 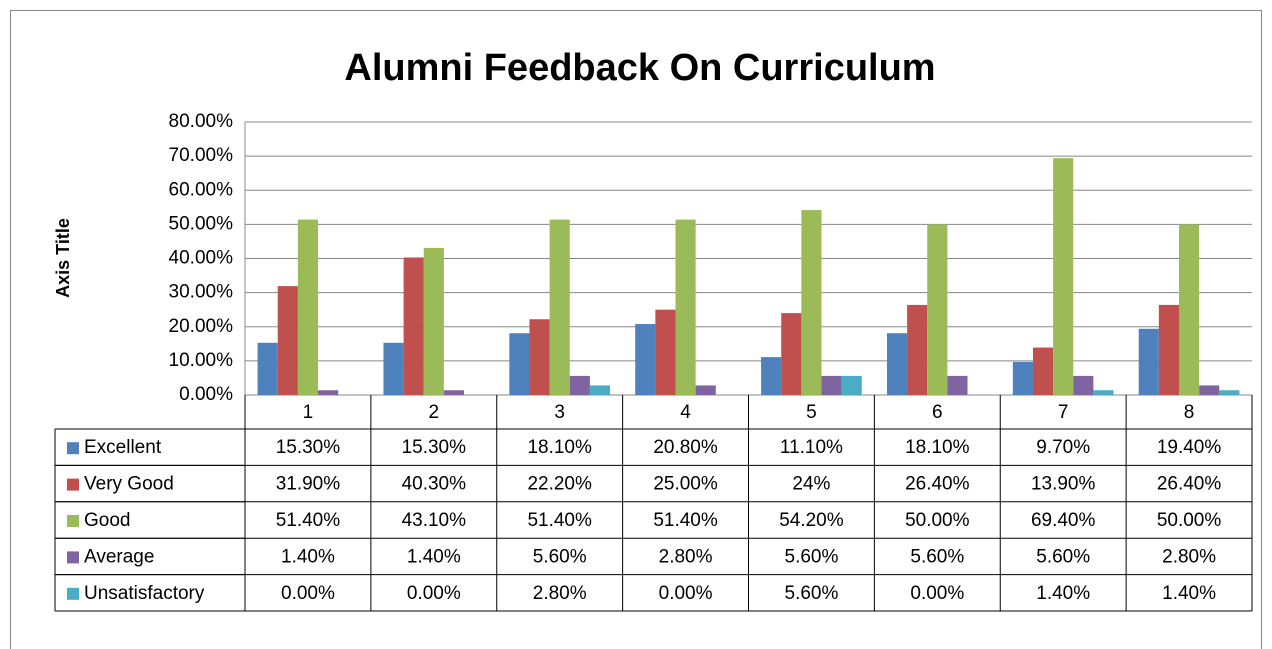 What do you see at coordinates (639, 68) in the screenshot?
I see `chart-title: Alumni Feedback On Curriculum` at bounding box center [639, 68].